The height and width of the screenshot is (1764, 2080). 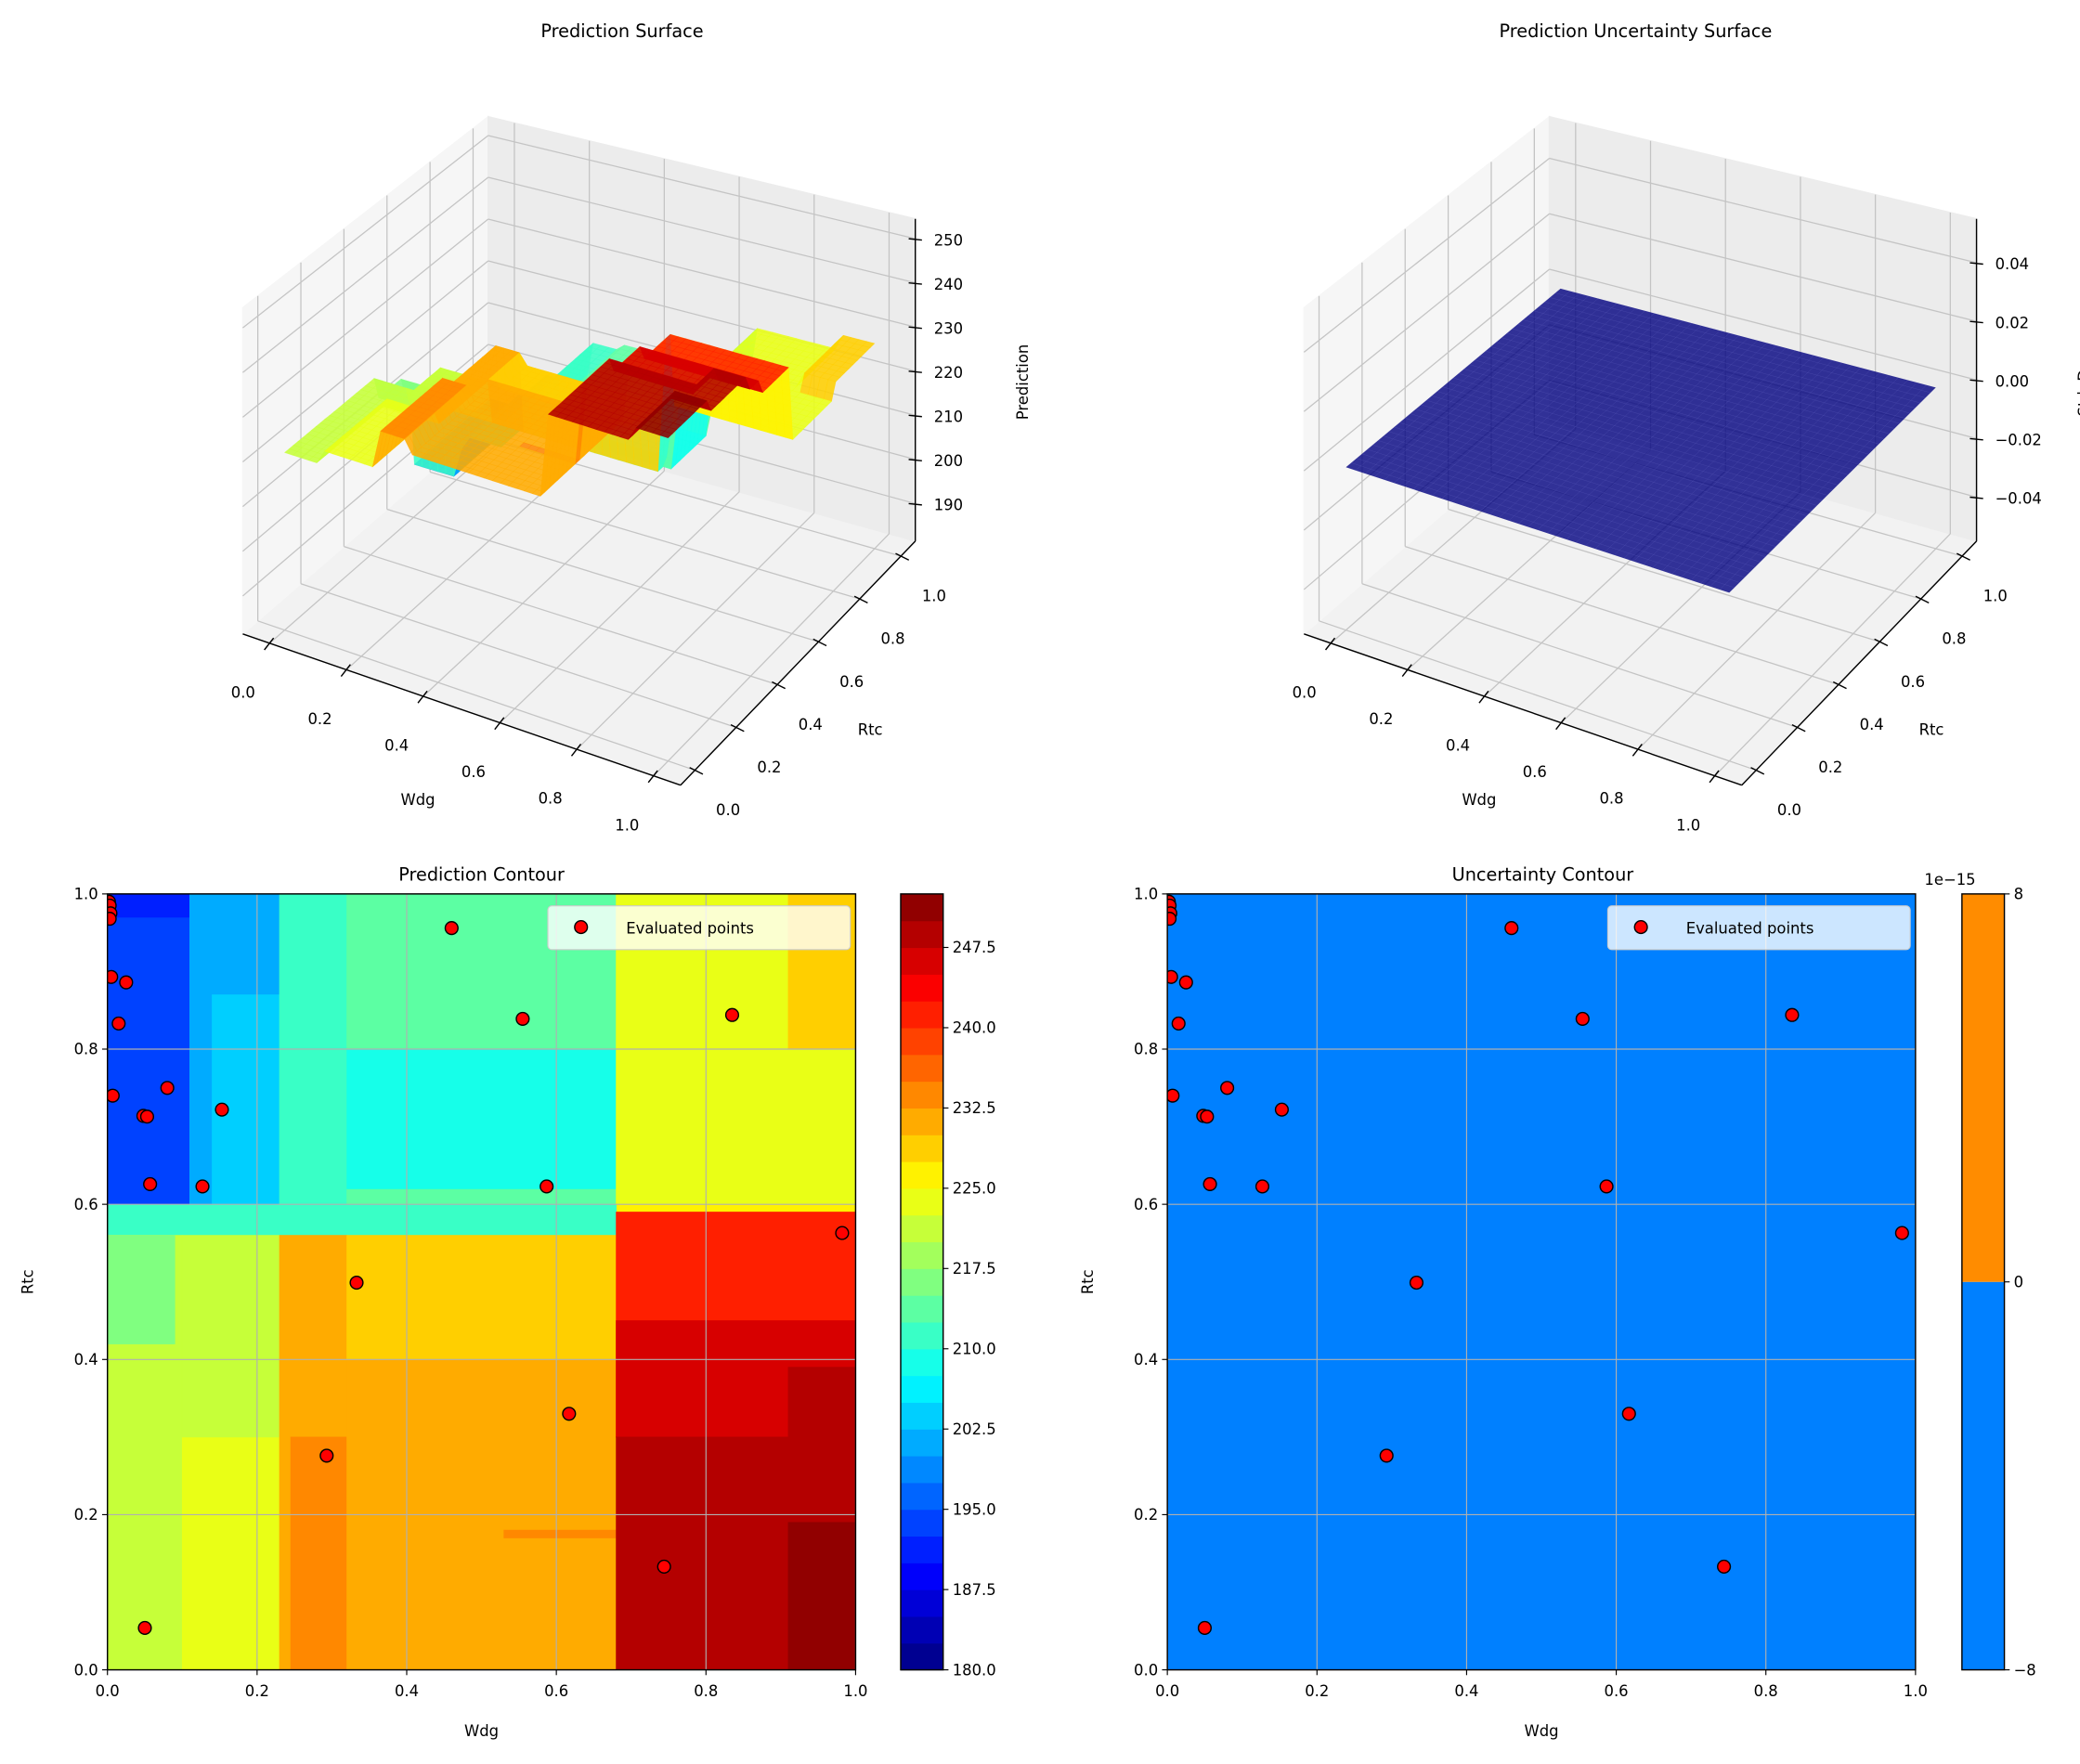 What do you see at coordinates (621, 31) in the screenshot?
I see `plot-title: Prediction Surface` at bounding box center [621, 31].